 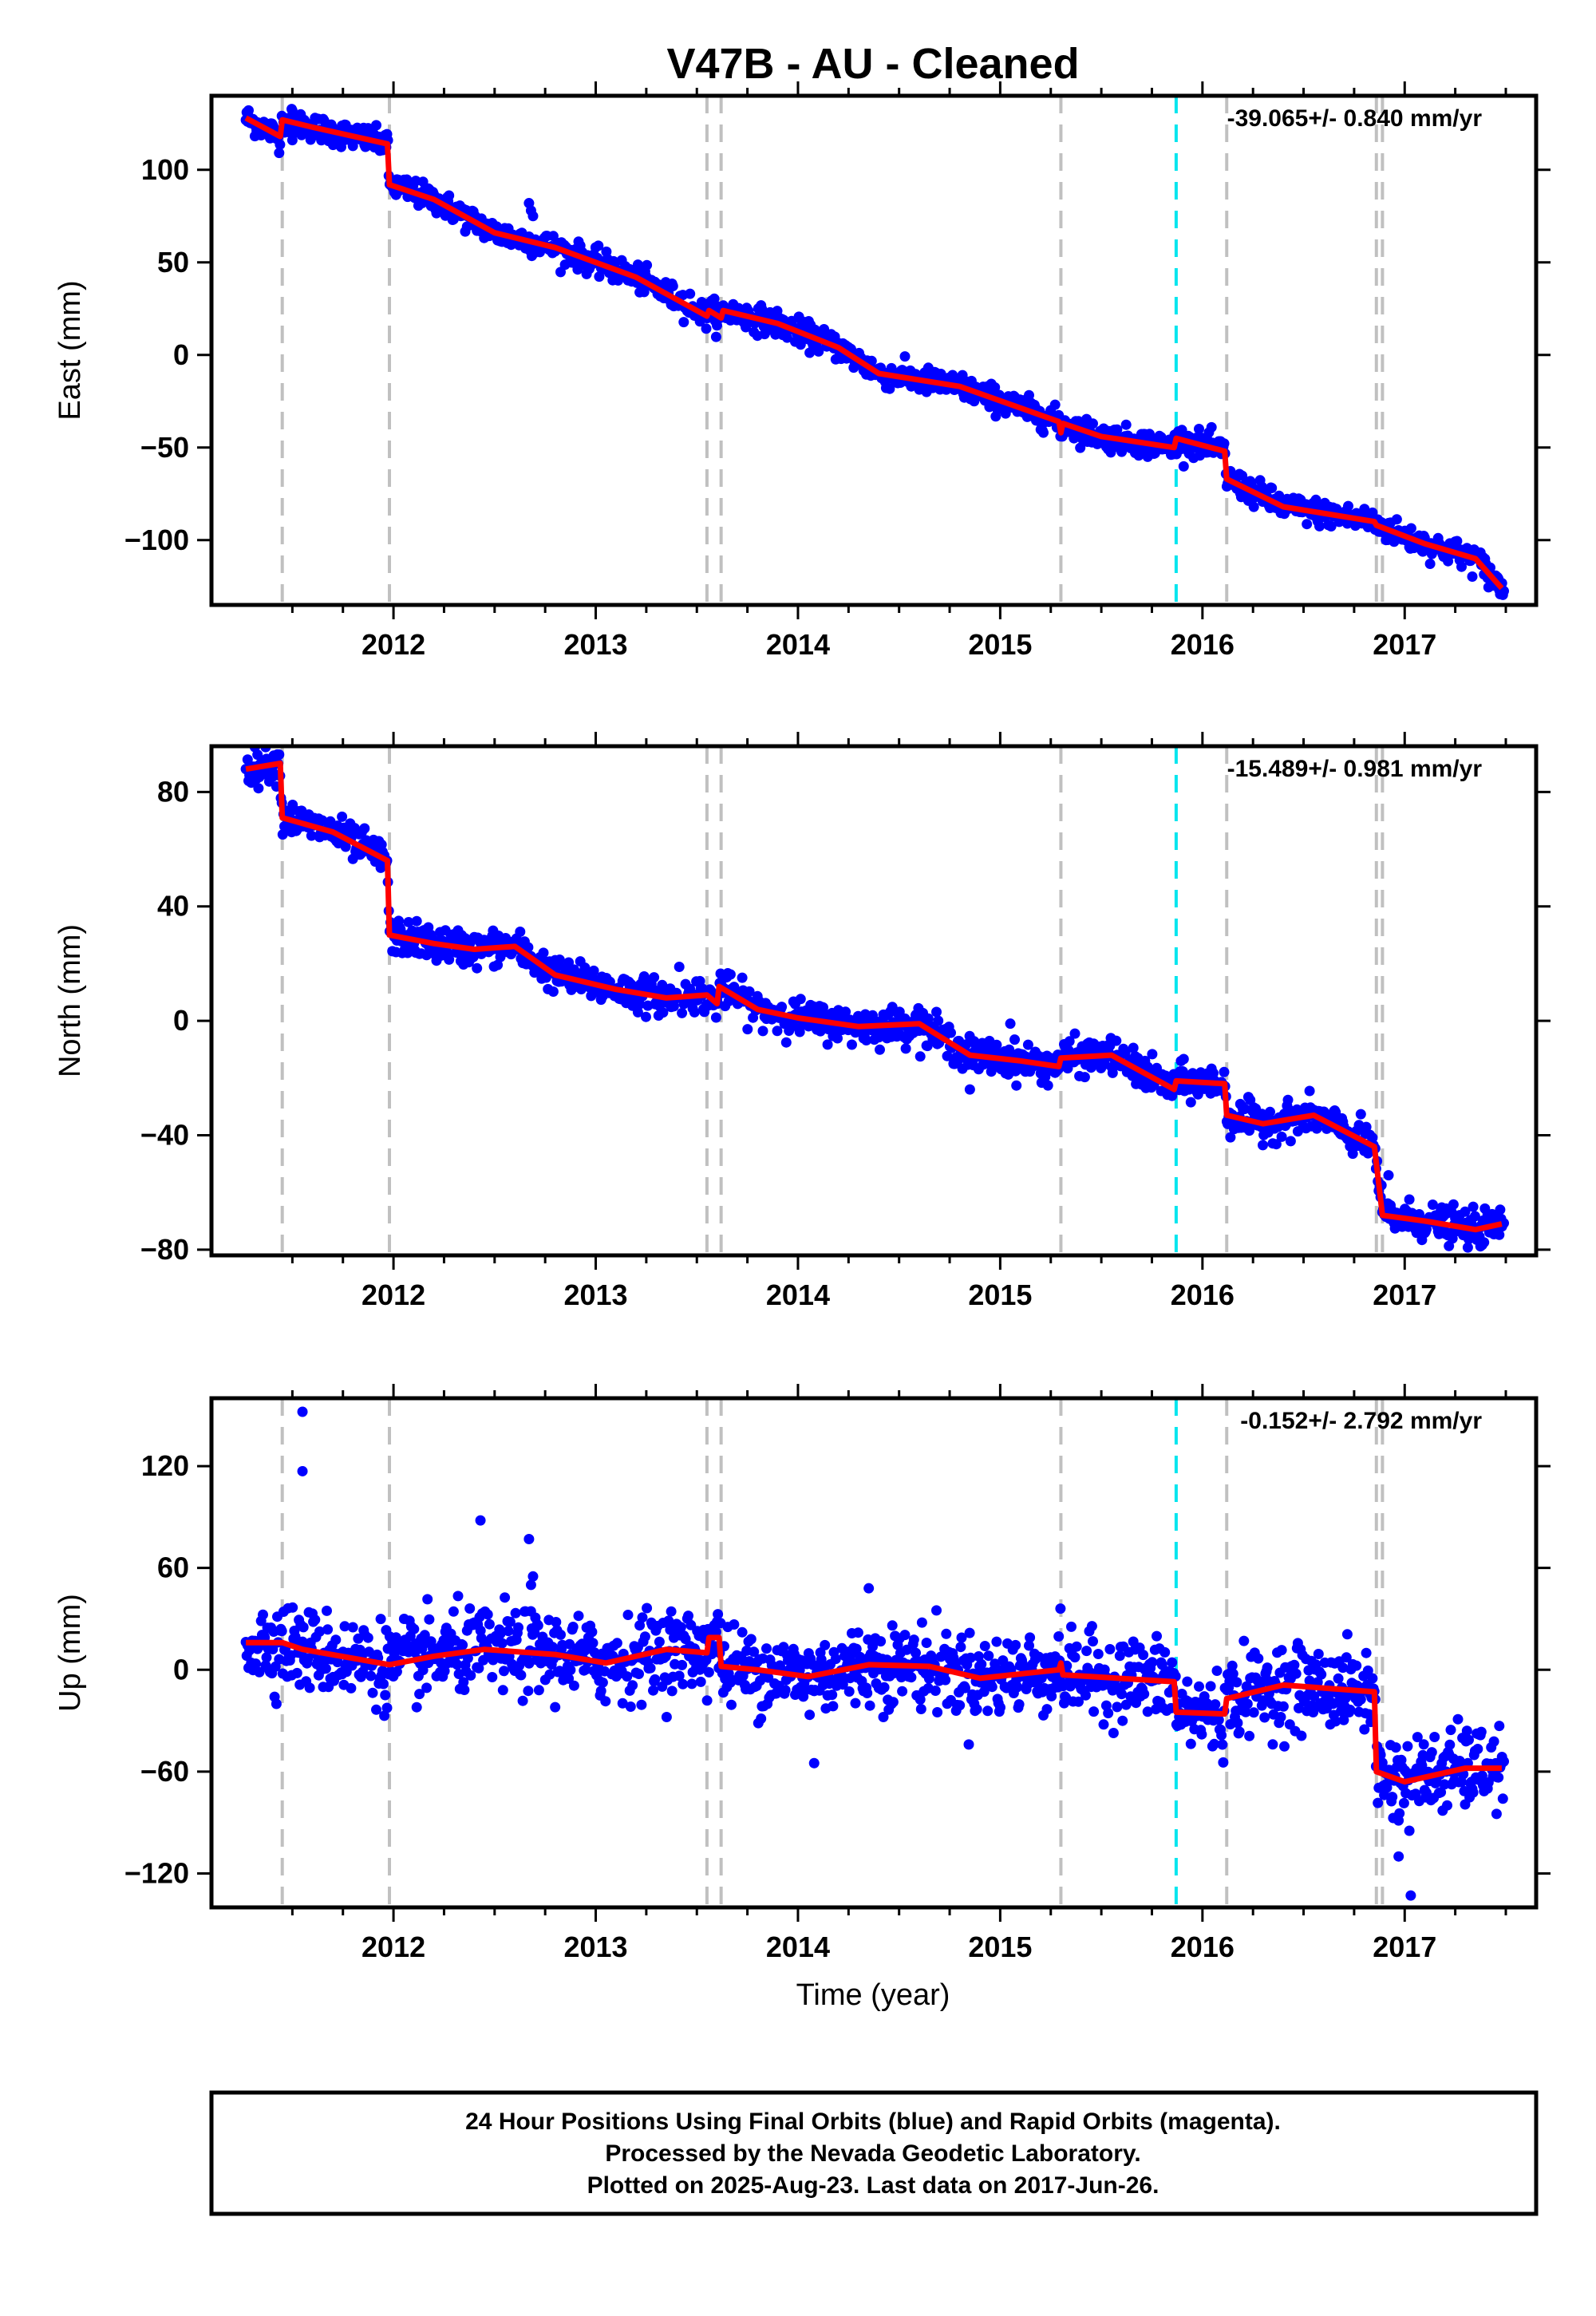 What do you see at coordinates (70, 1653) in the screenshot?
I see `up-y-axis-label: Up (mm)` at bounding box center [70, 1653].